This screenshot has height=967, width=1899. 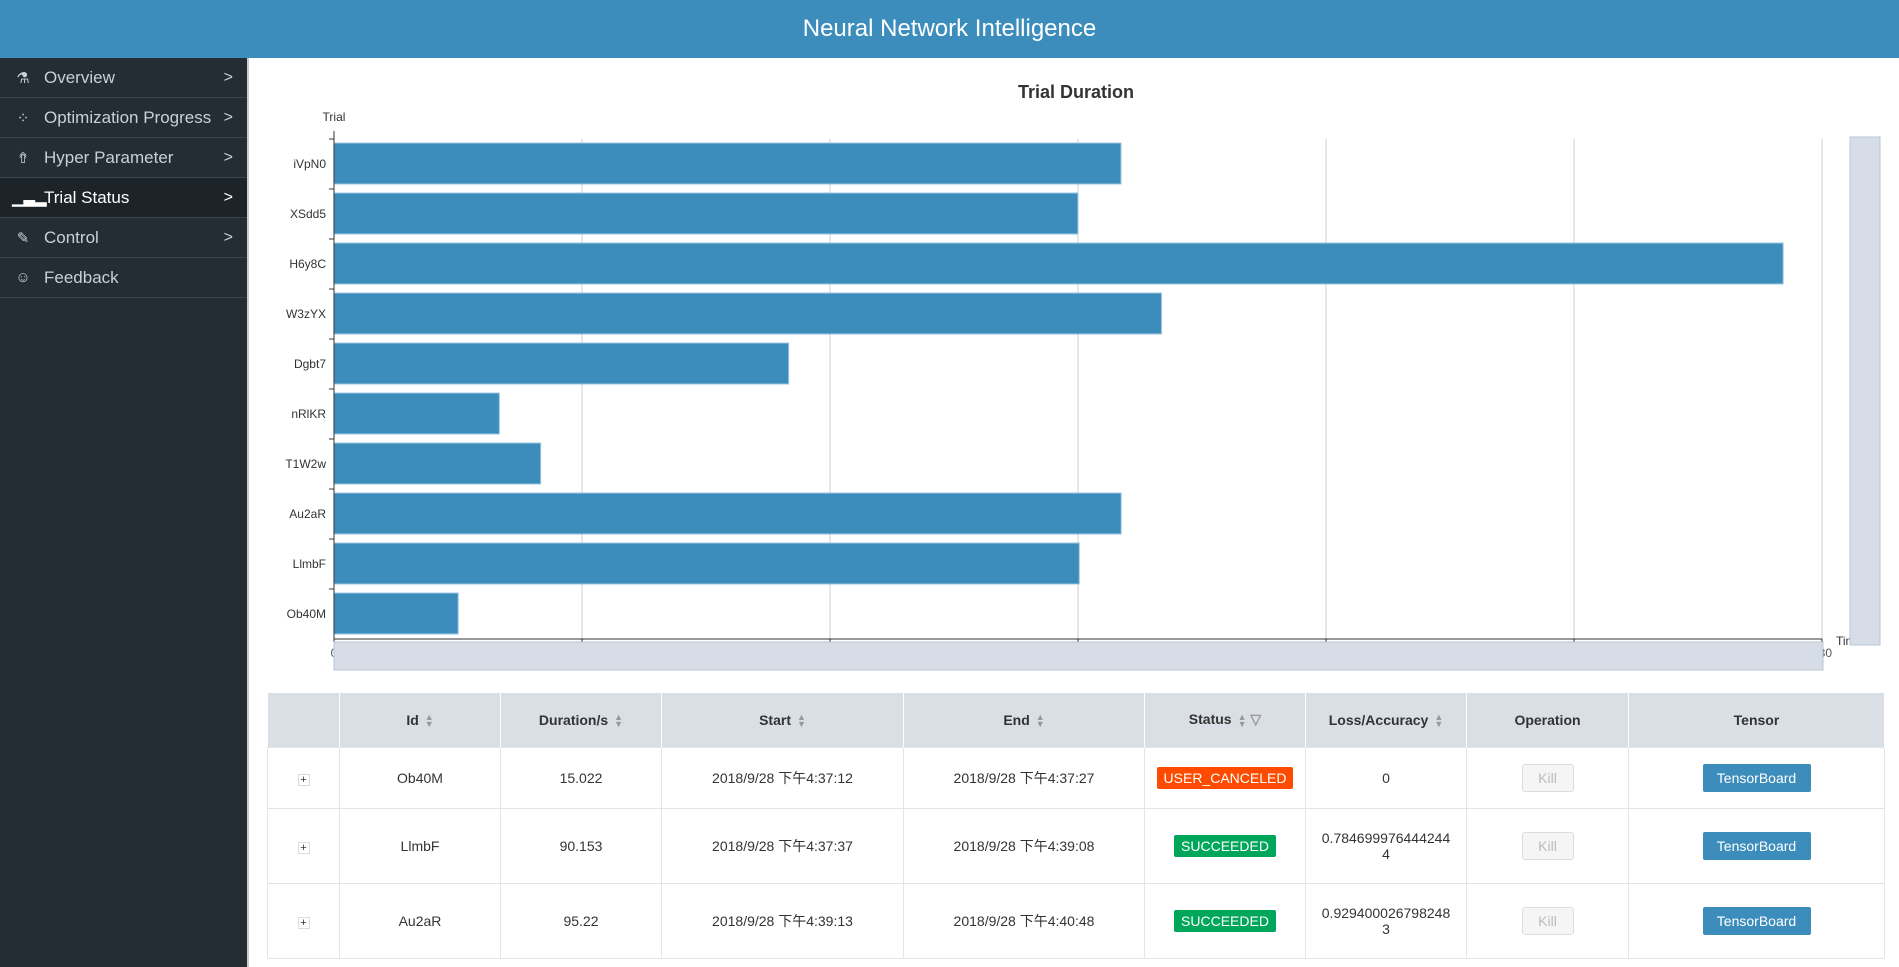 I want to click on app-header: Neural Network Intelligence, so click(x=949, y=29).